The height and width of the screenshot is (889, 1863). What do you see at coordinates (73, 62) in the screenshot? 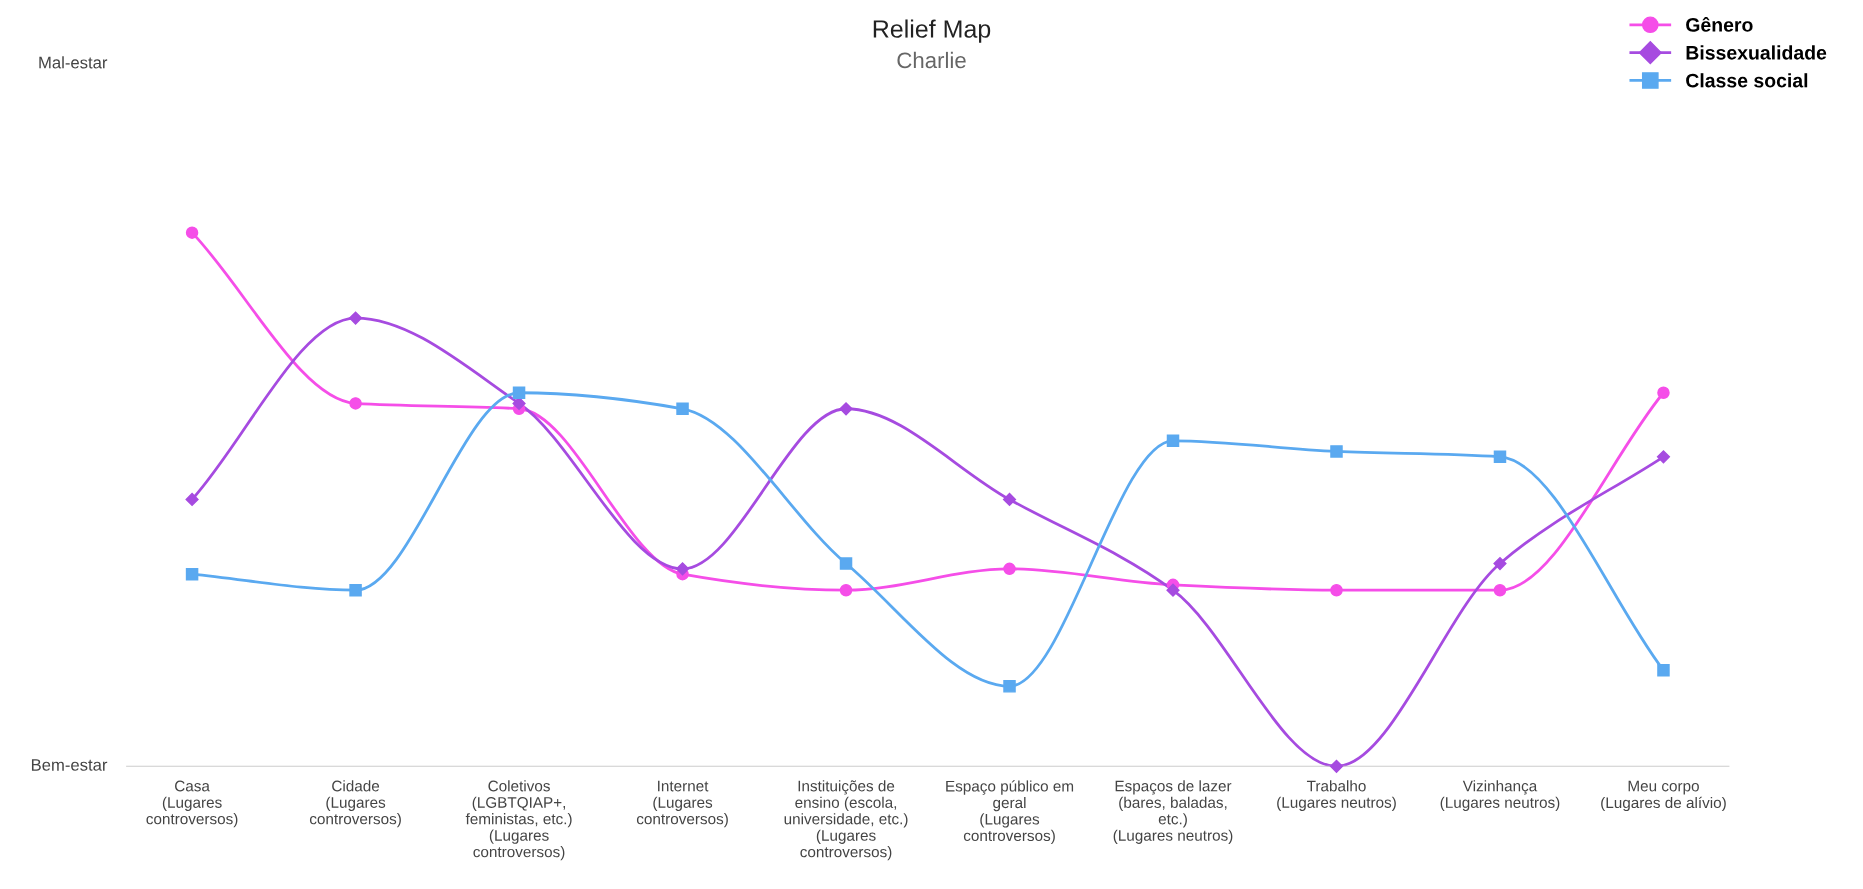
I see `text: Mal-estar` at bounding box center [73, 62].